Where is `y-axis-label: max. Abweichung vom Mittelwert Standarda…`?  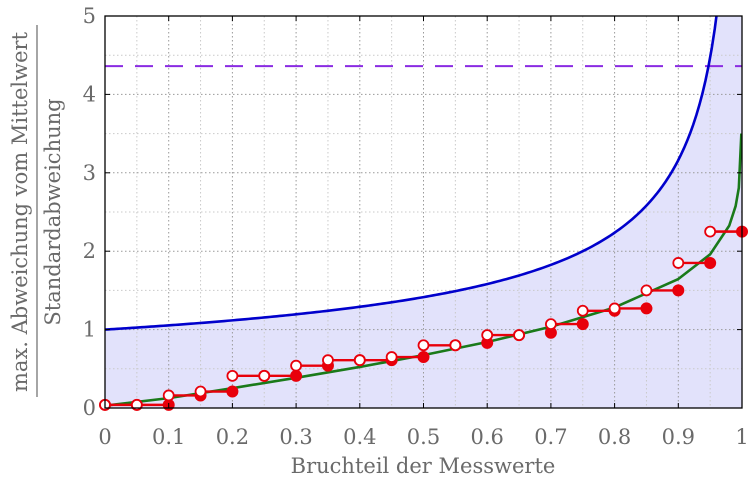 y-axis-label: max. Abweichung vom Mittelwert Standarda… is located at coordinates (36, 211).